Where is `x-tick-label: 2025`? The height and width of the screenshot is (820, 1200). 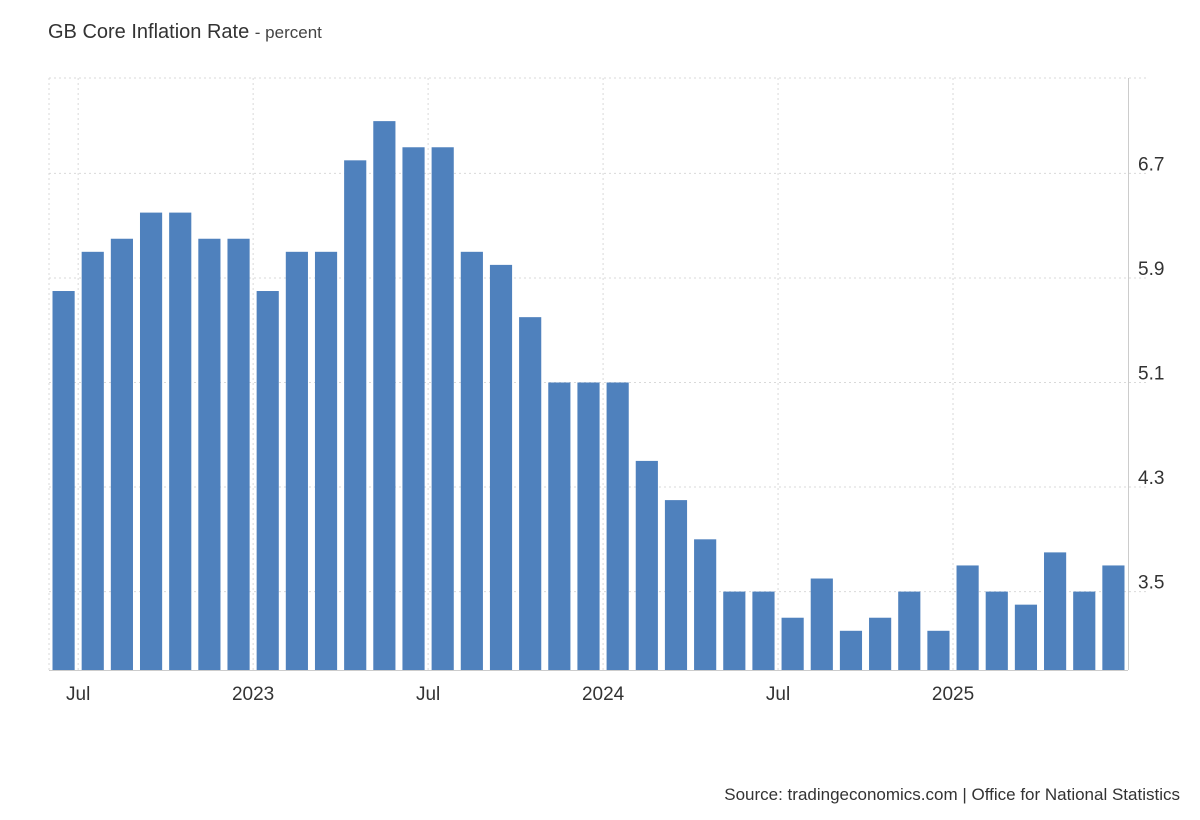 x-tick-label: 2025 is located at coordinates (953, 694).